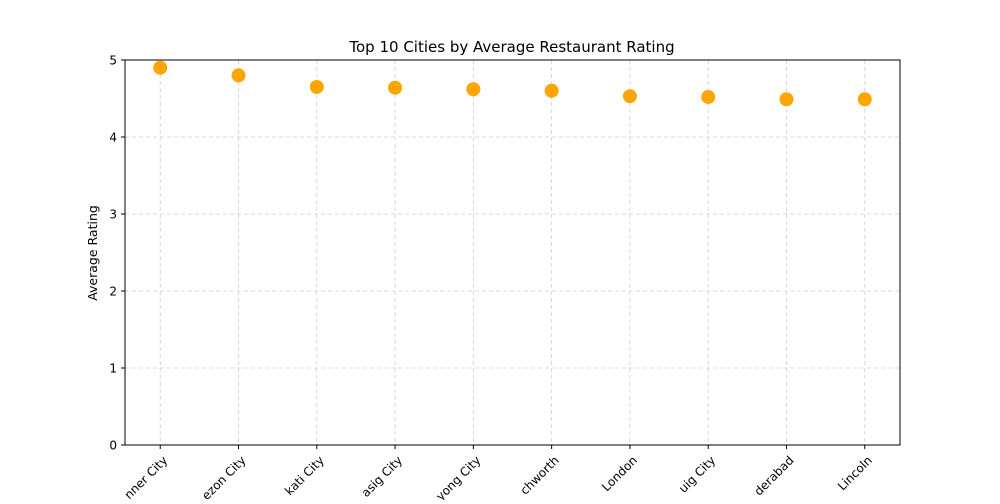  Describe the element at coordinates (117, 253) in the screenshot. I see `y-axis: 0 1 2 3 4 5` at that location.